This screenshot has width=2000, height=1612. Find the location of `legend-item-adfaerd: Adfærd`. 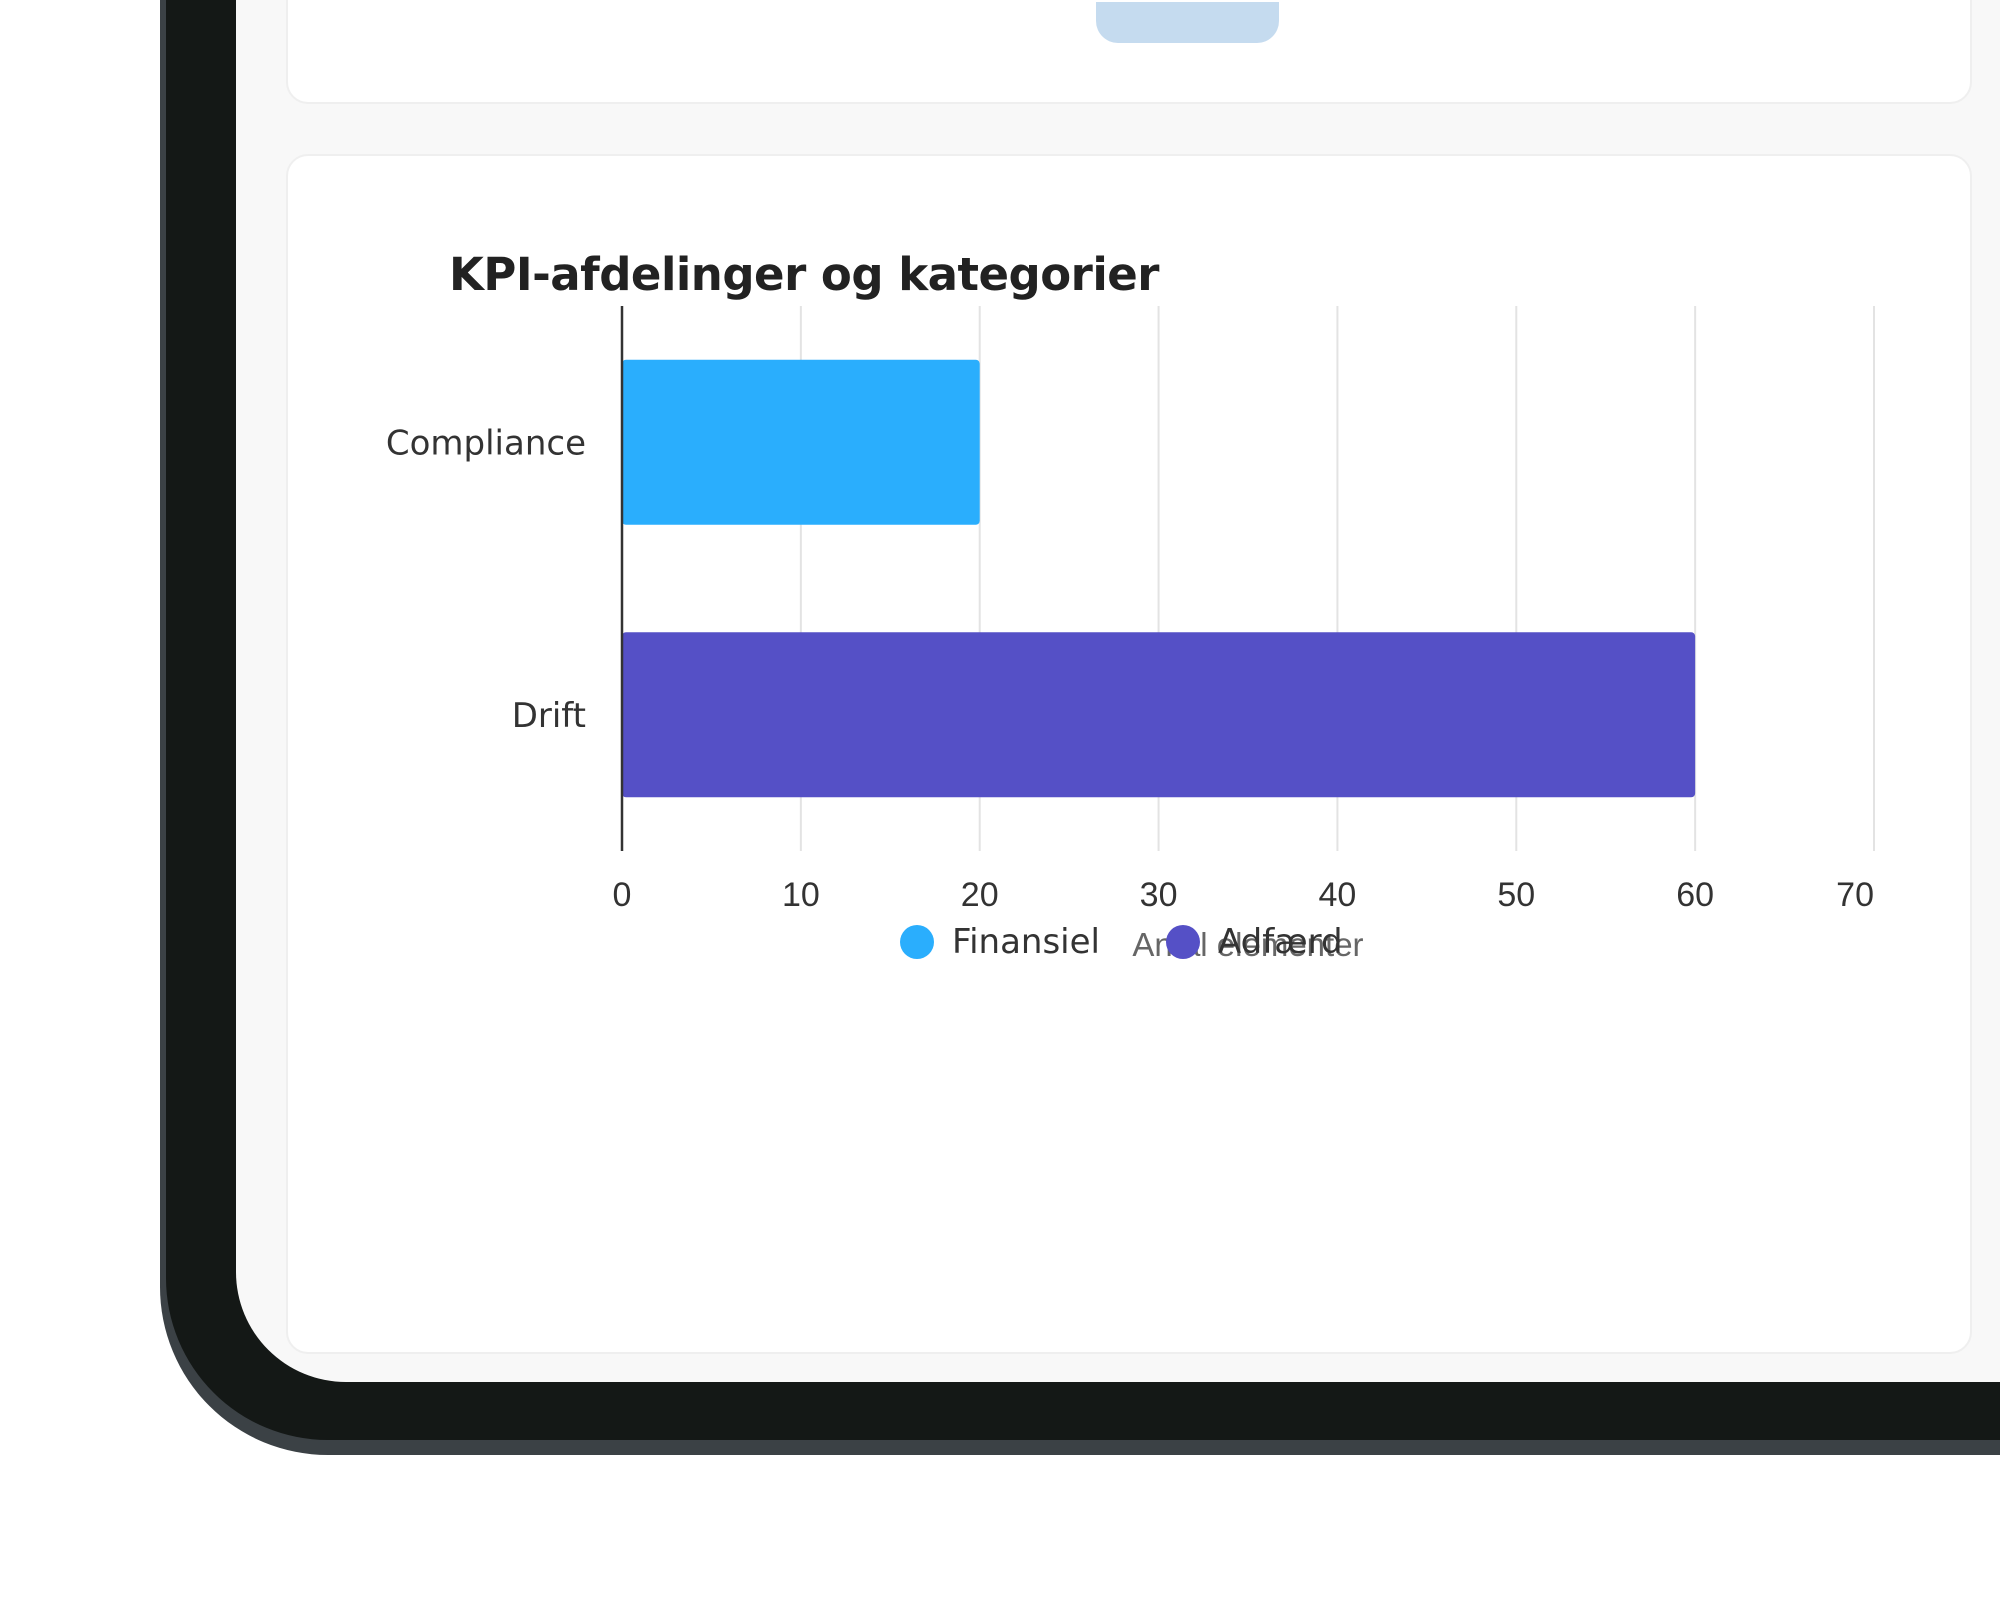

legend-item-adfaerd: Adfærd is located at coordinates (1254, 942).